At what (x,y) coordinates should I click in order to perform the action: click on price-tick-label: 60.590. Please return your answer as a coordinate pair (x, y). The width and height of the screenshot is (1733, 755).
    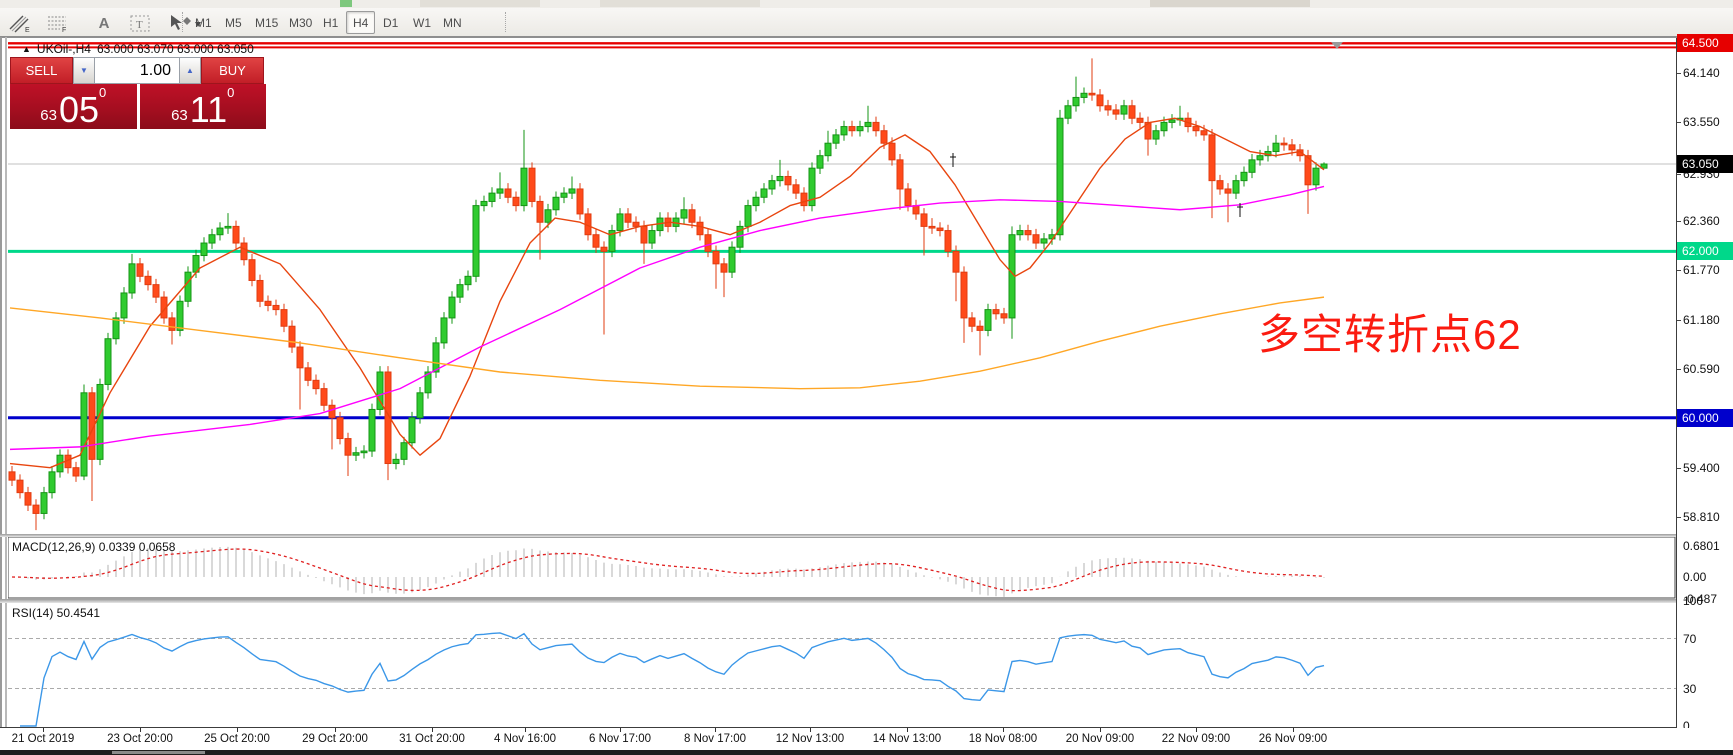
    Looking at the image, I should click on (1701, 368).